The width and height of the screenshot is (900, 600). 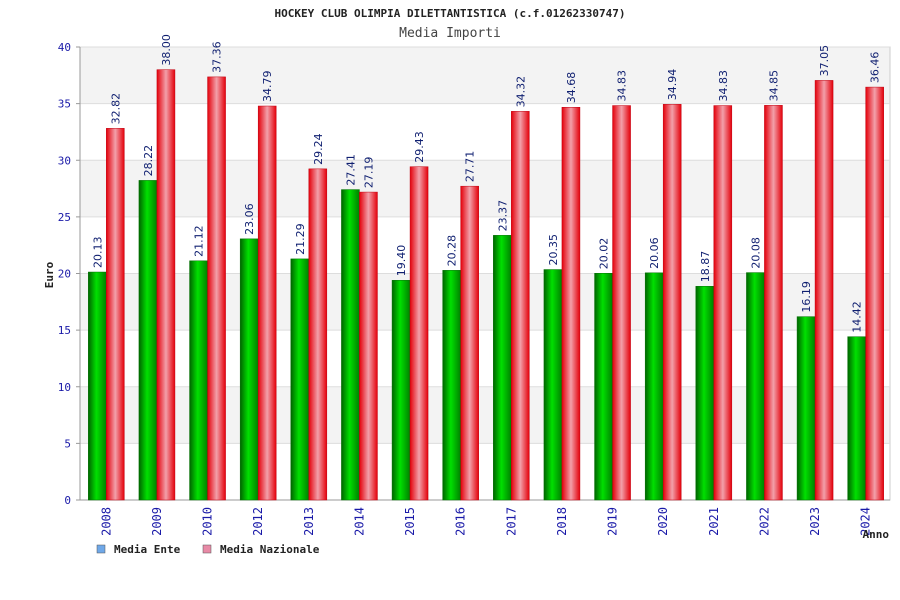 I want to click on bar-value-label: 34.32, so click(x=520, y=92).